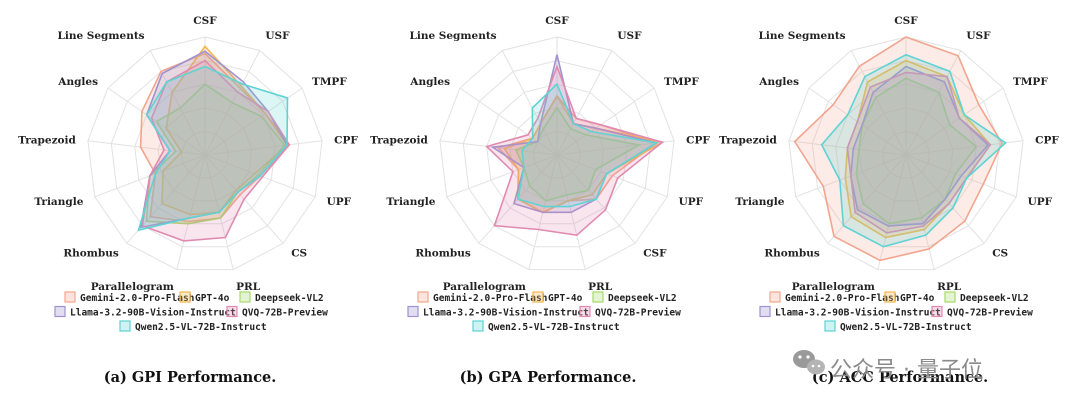  What do you see at coordinates (994, 298) in the screenshot?
I see `legend-label: Deepseek-VL2` at bounding box center [994, 298].